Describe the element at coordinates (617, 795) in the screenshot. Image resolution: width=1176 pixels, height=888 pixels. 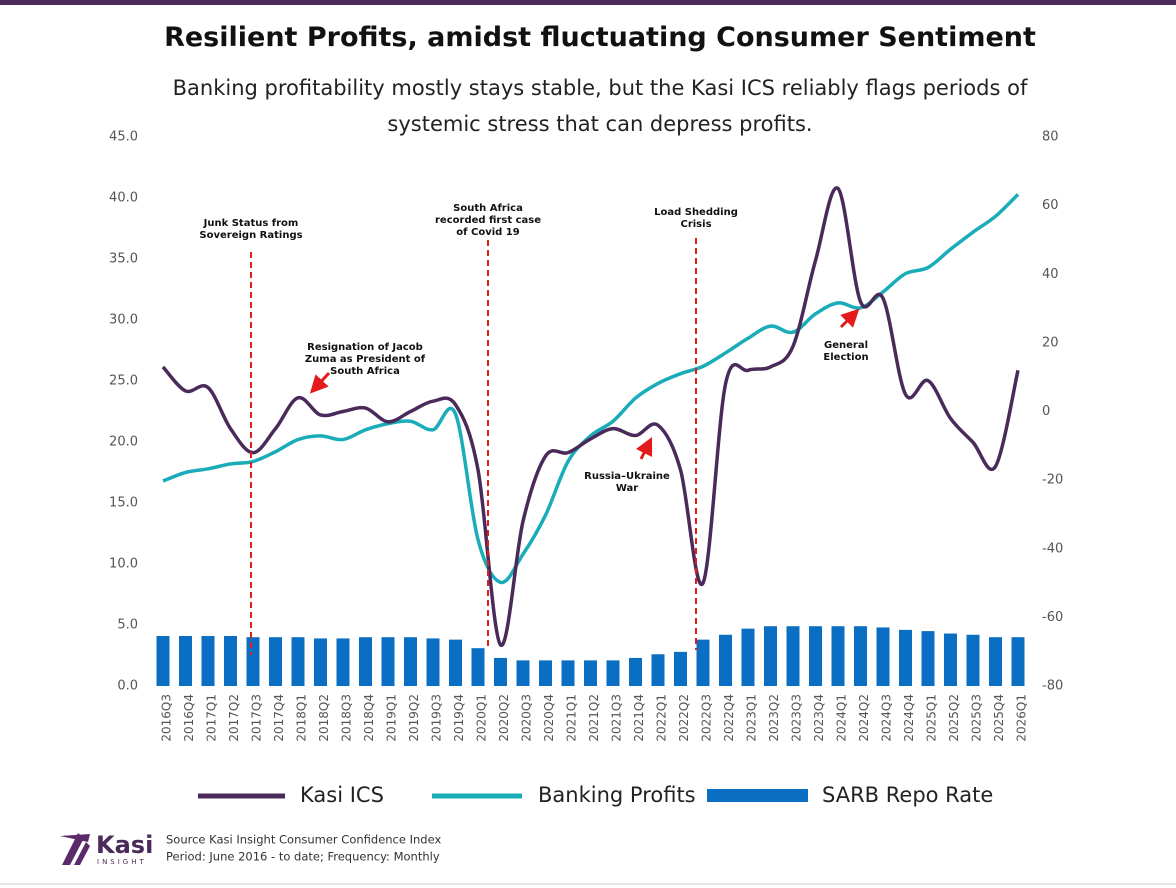
I see `legend-label: Banking Profits` at that location.